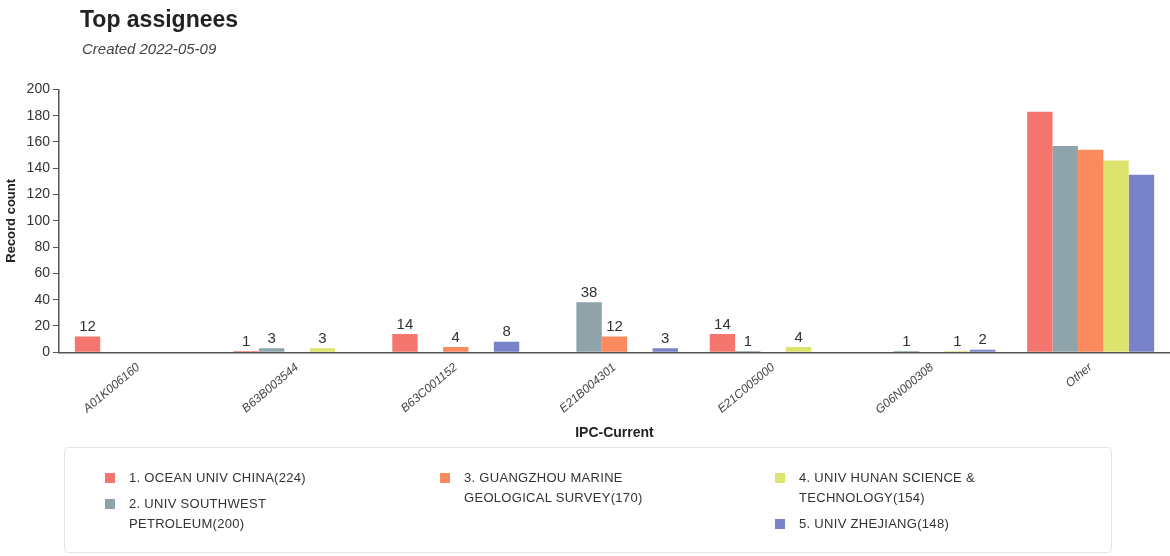 The image size is (1170, 556). What do you see at coordinates (615, 432) in the screenshot?
I see `x-axis-title: IPC-Current` at bounding box center [615, 432].